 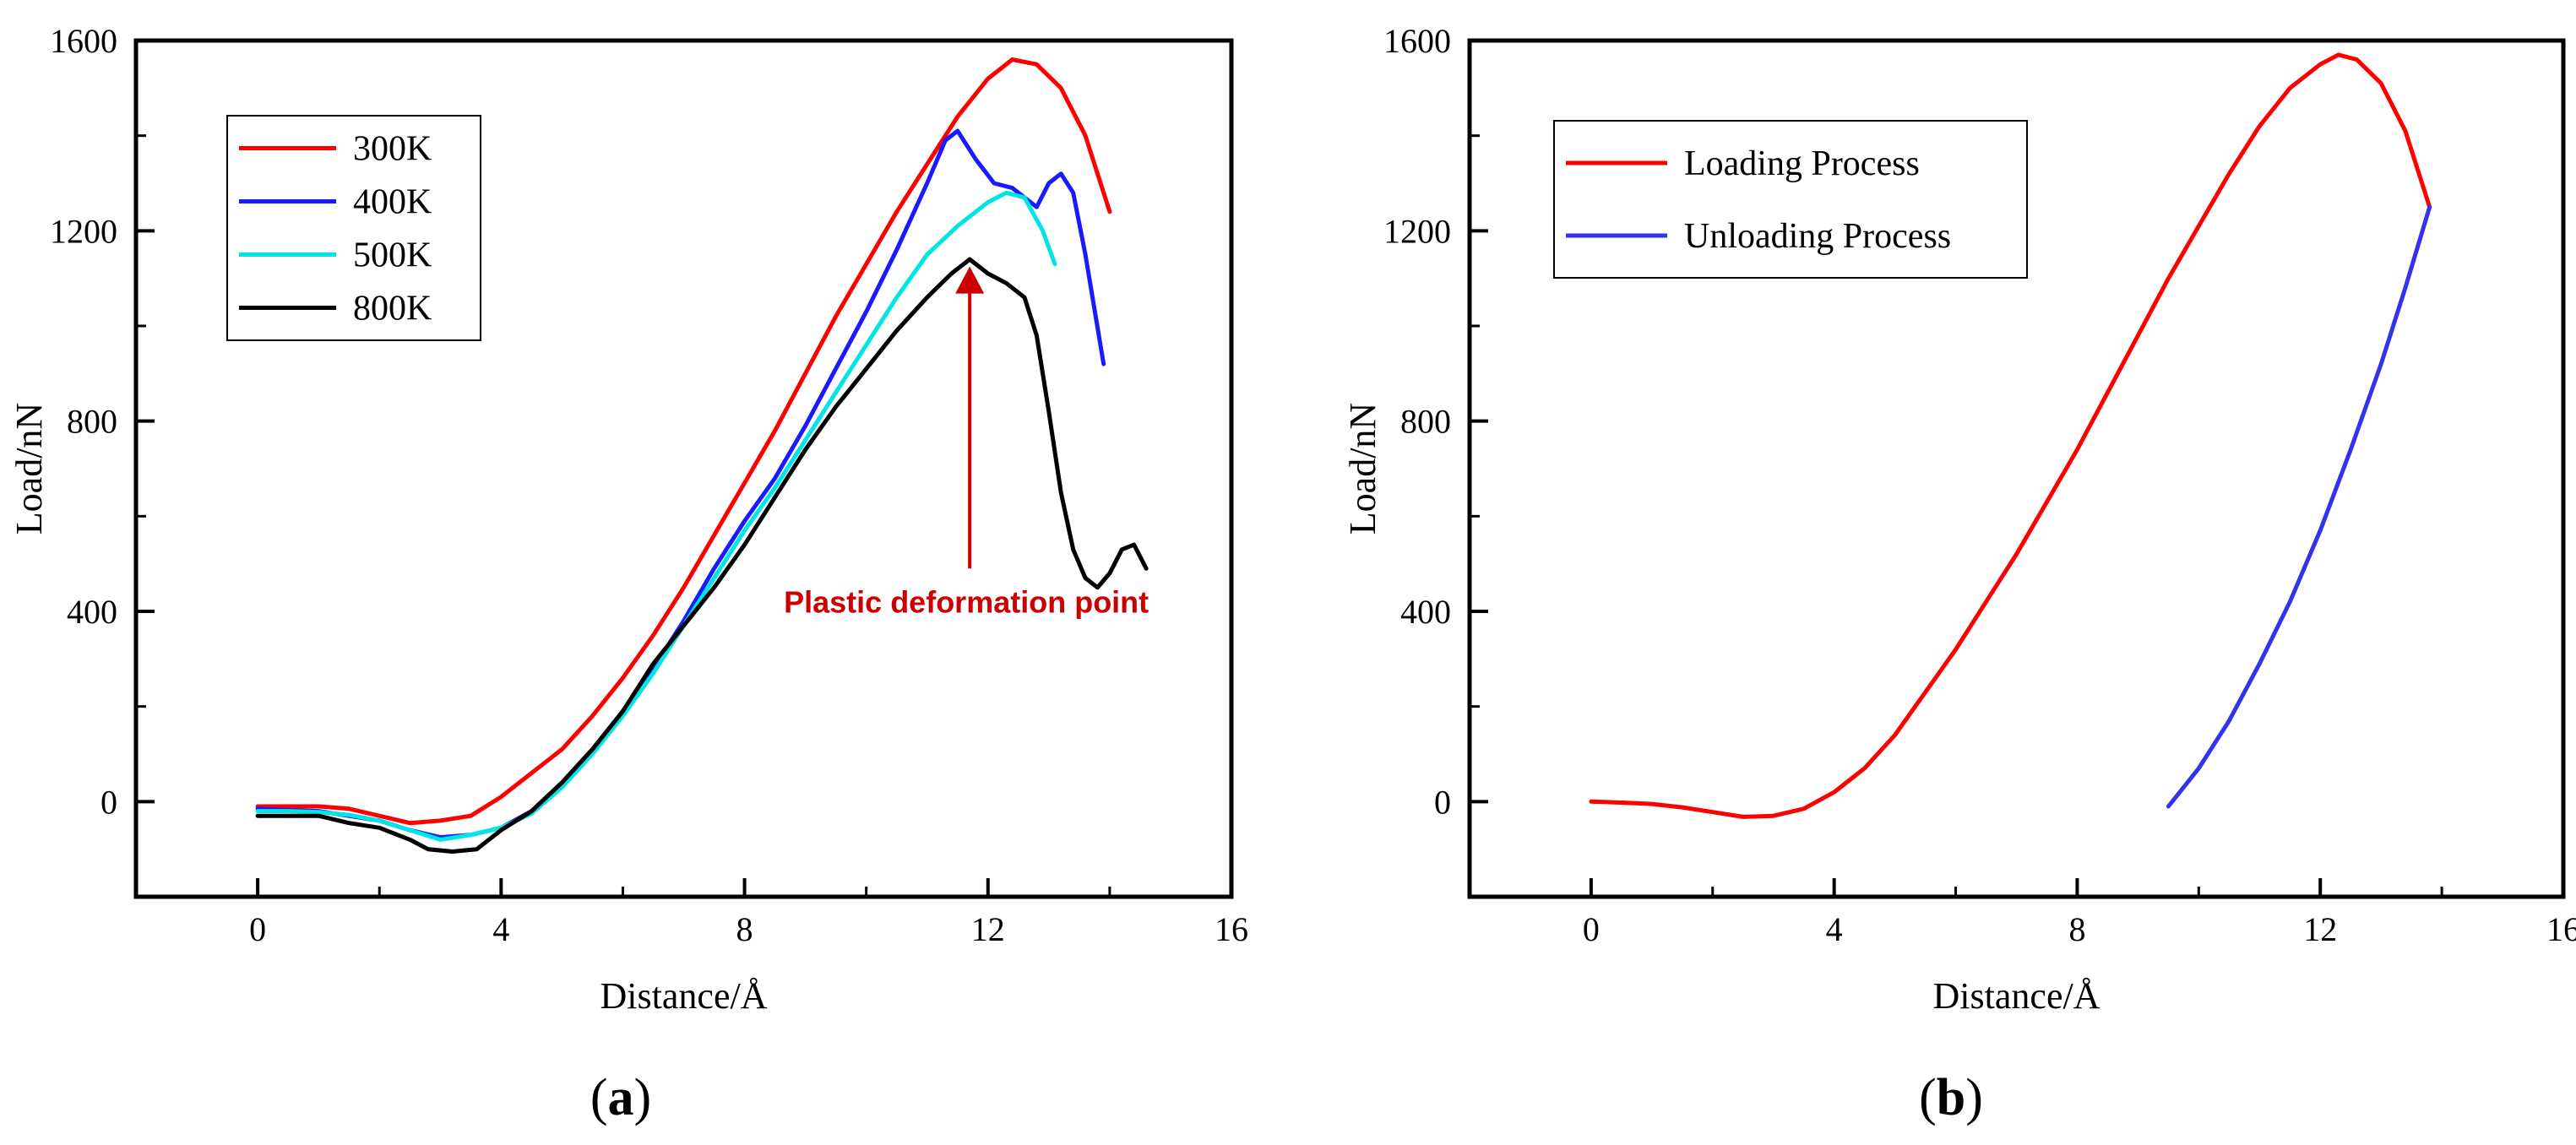 What do you see at coordinates (1802, 163) in the screenshot?
I see `legend-label: Loading Process` at bounding box center [1802, 163].